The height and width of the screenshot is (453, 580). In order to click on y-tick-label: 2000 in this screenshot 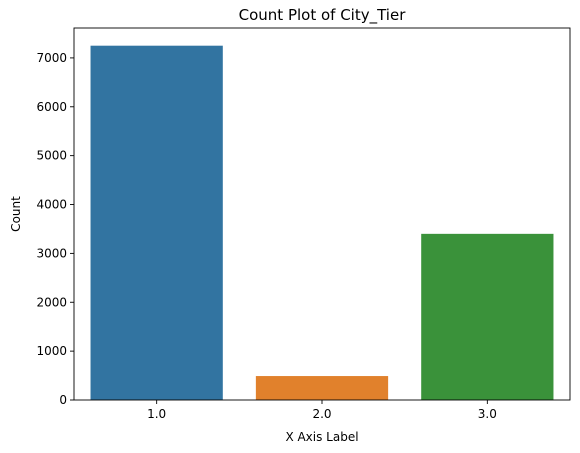, I will do `click(51, 302)`.